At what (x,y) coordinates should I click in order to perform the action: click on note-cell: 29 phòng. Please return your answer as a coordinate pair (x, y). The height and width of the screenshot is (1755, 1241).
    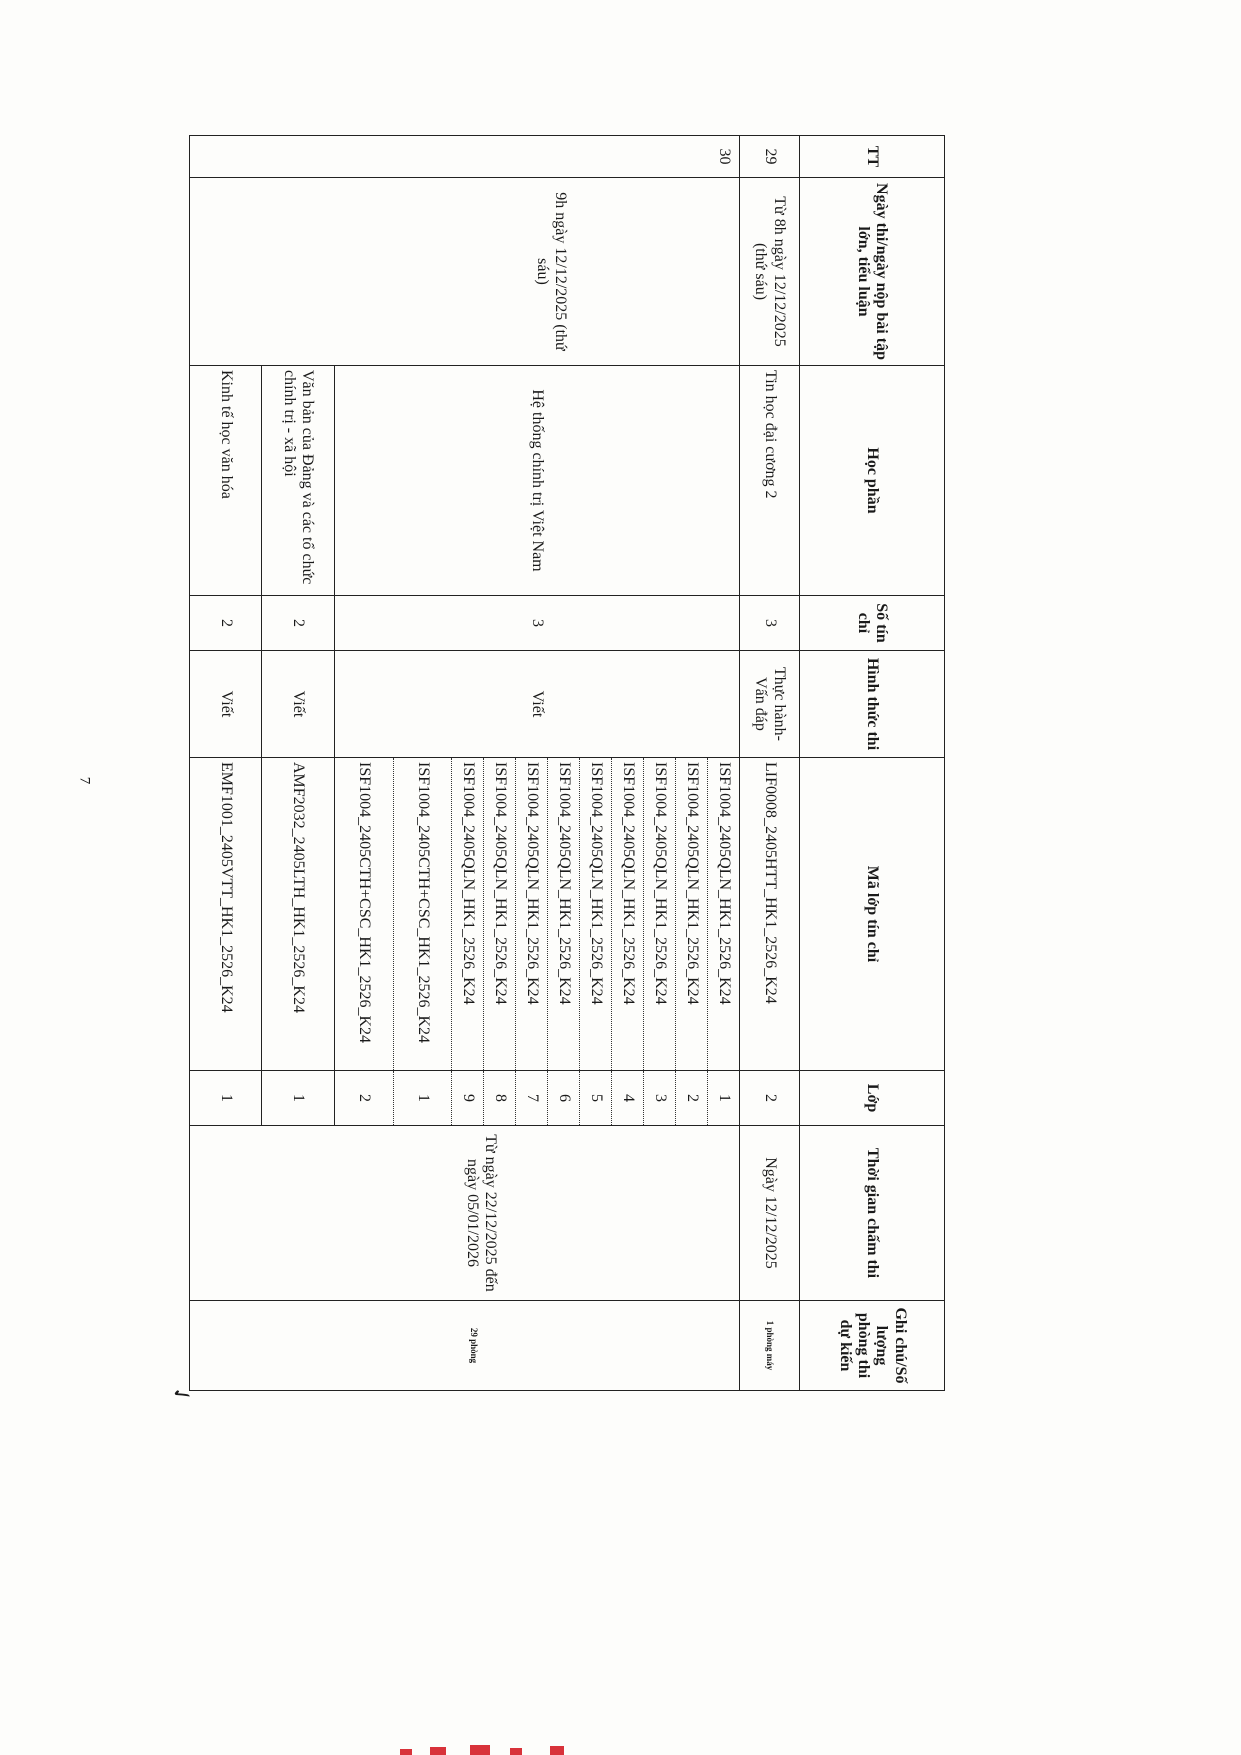
    Looking at the image, I should click on (464, 1345).